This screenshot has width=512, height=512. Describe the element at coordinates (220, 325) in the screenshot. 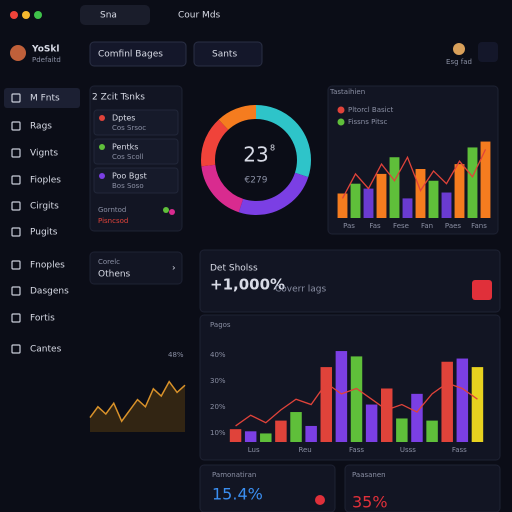

I see `perf-title: Pagos` at that location.